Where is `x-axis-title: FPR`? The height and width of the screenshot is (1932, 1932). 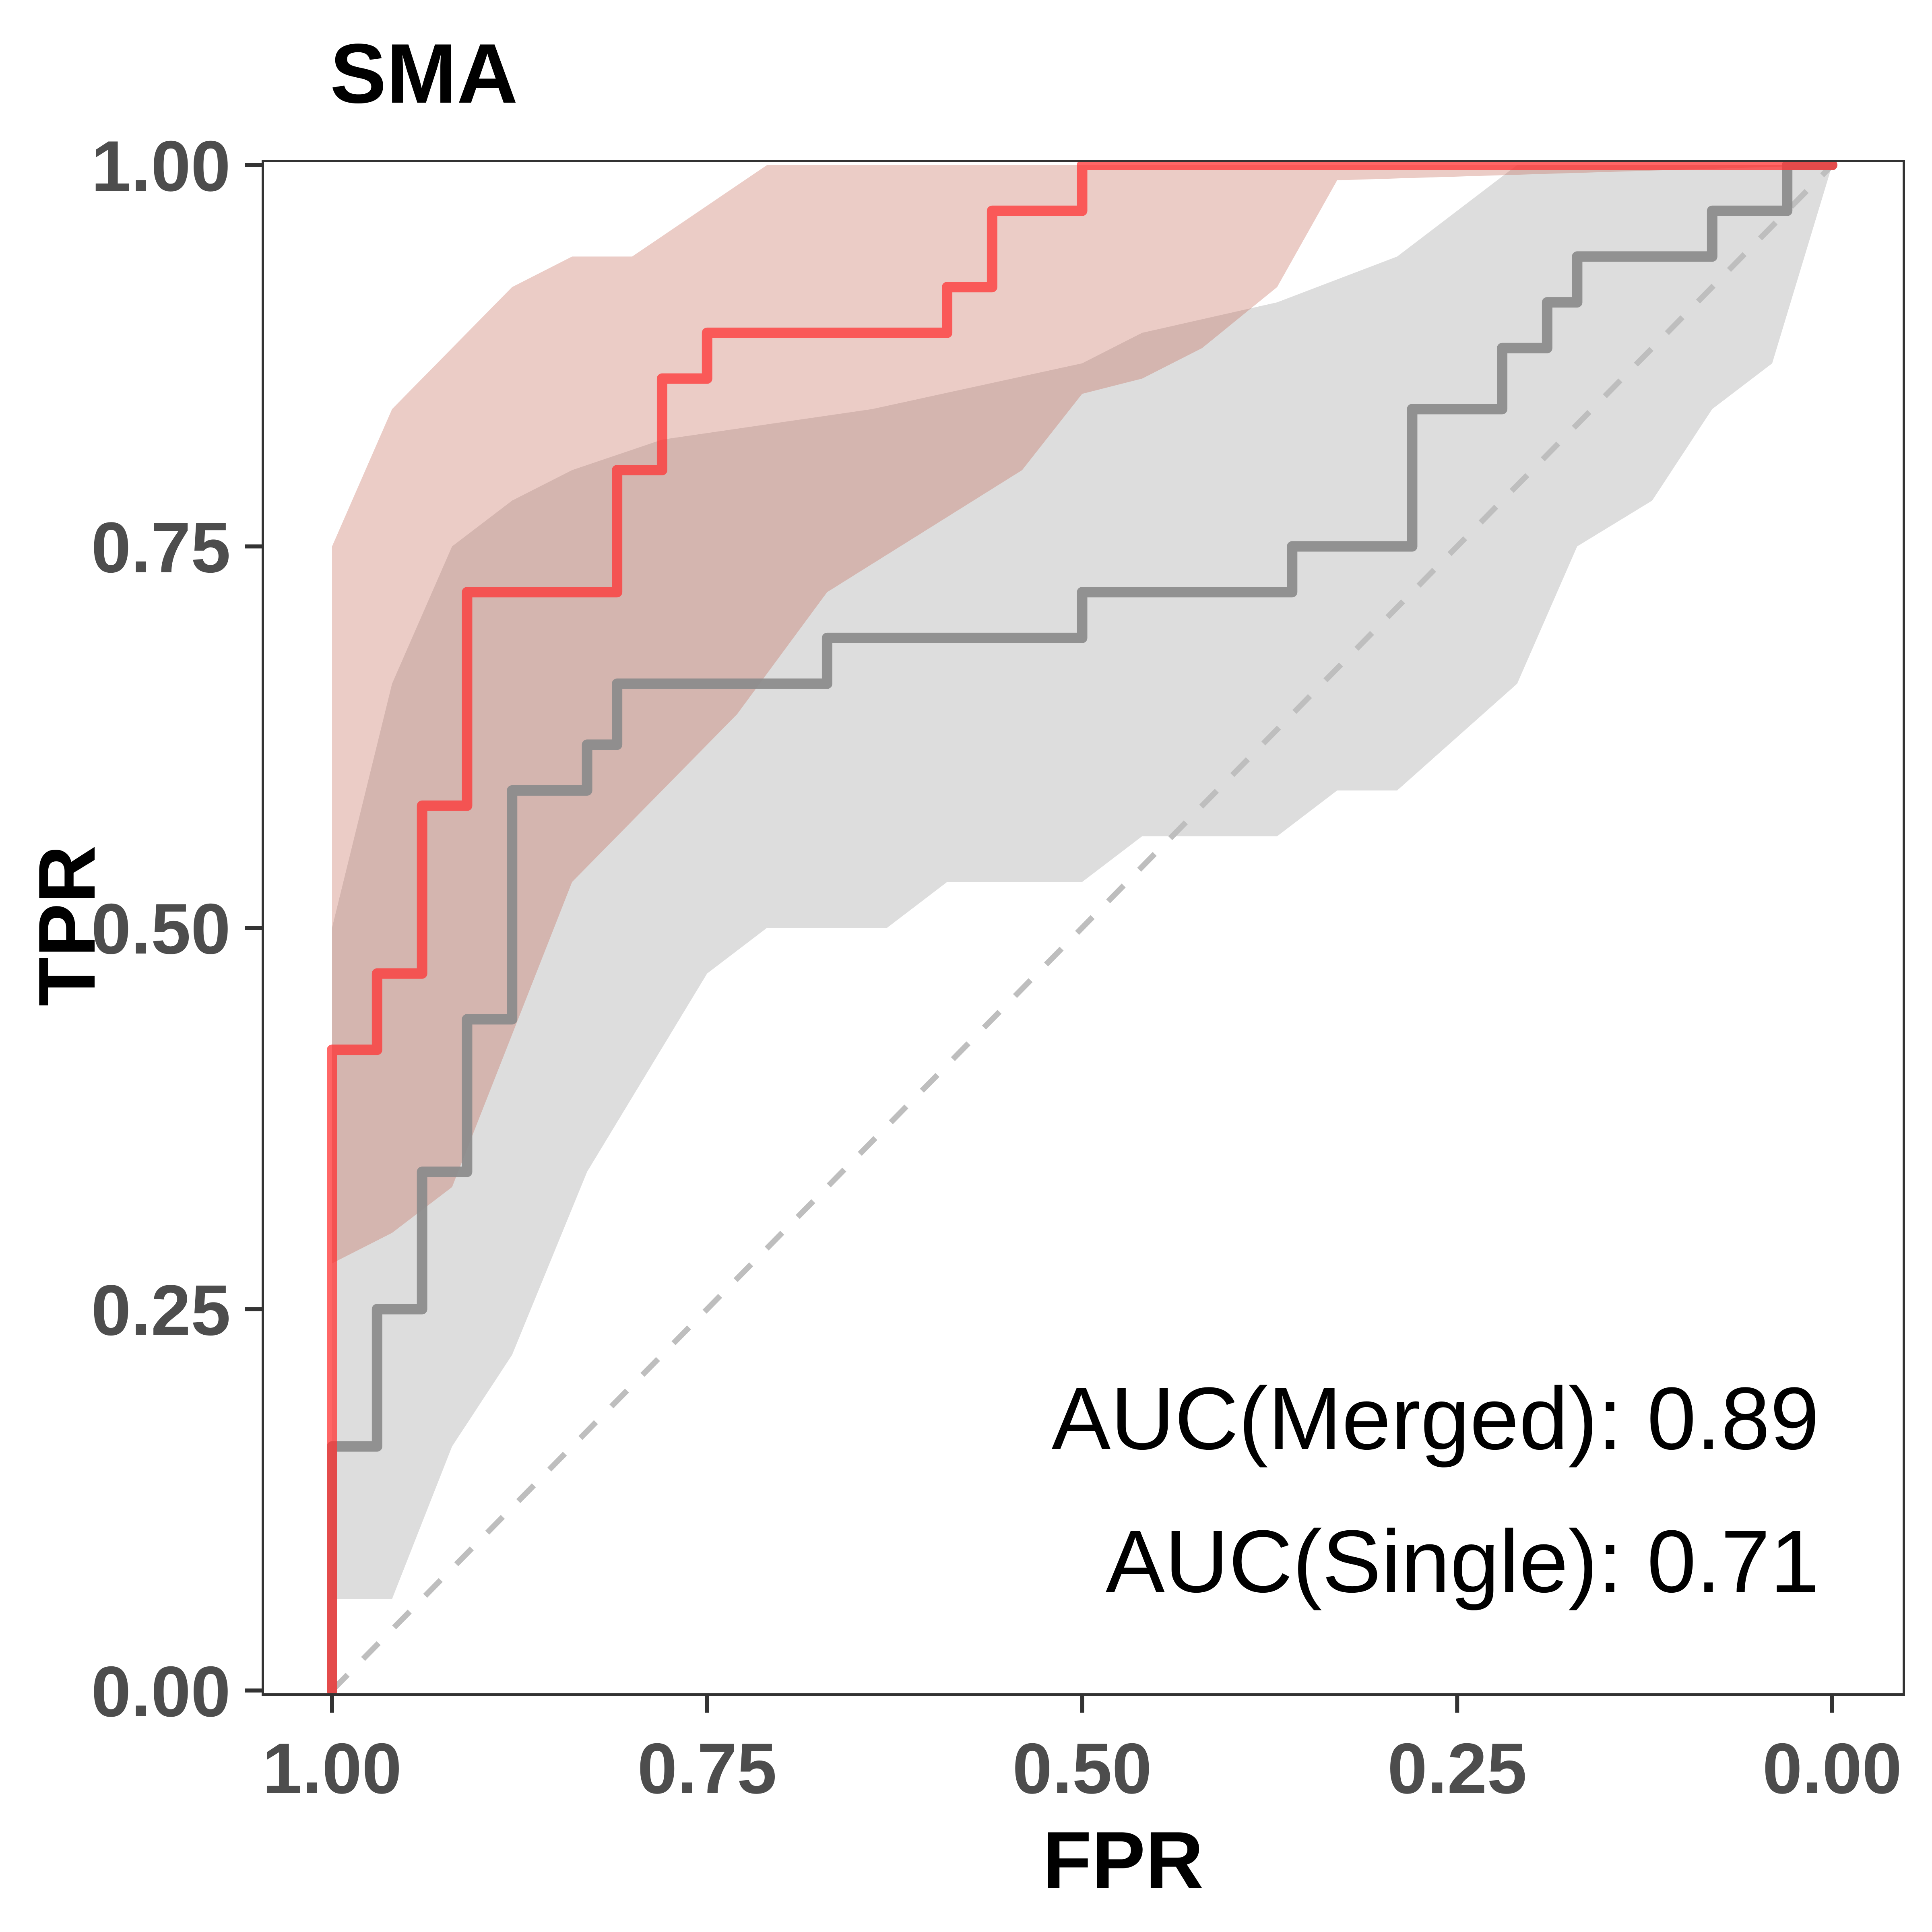 x-axis-title: FPR is located at coordinates (1122, 1860).